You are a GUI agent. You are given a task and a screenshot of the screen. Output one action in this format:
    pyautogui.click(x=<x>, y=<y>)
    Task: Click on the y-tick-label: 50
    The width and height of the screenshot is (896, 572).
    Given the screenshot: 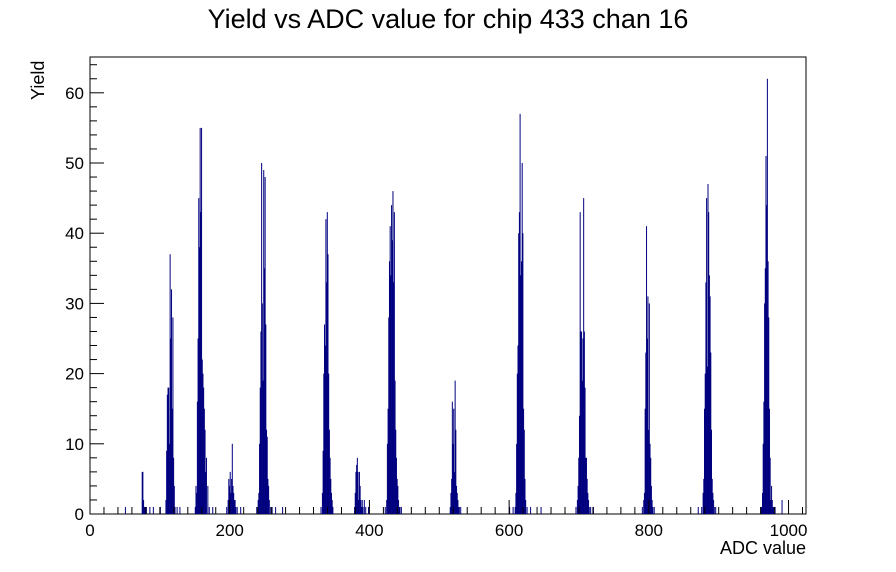 What is the action you would take?
    pyautogui.click(x=74, y=163)
    